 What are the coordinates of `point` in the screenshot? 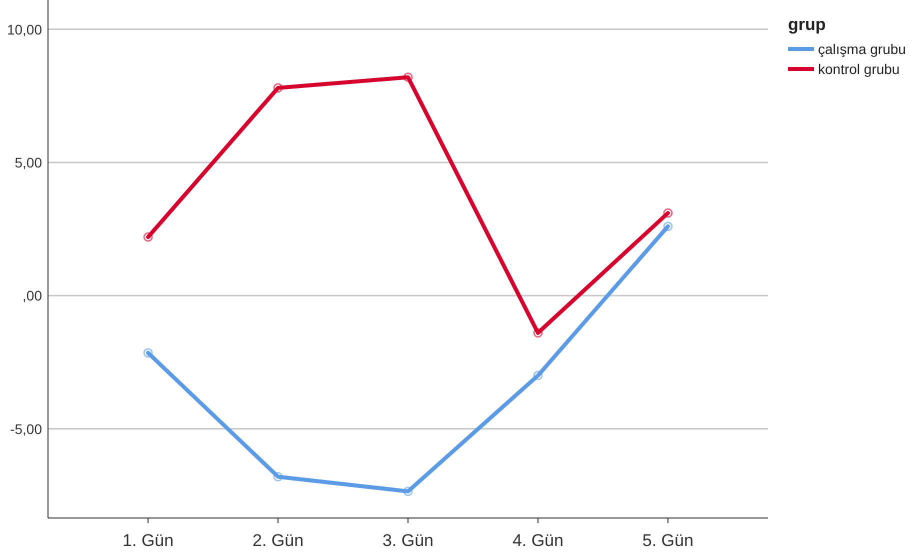 It's located at (538, 375).